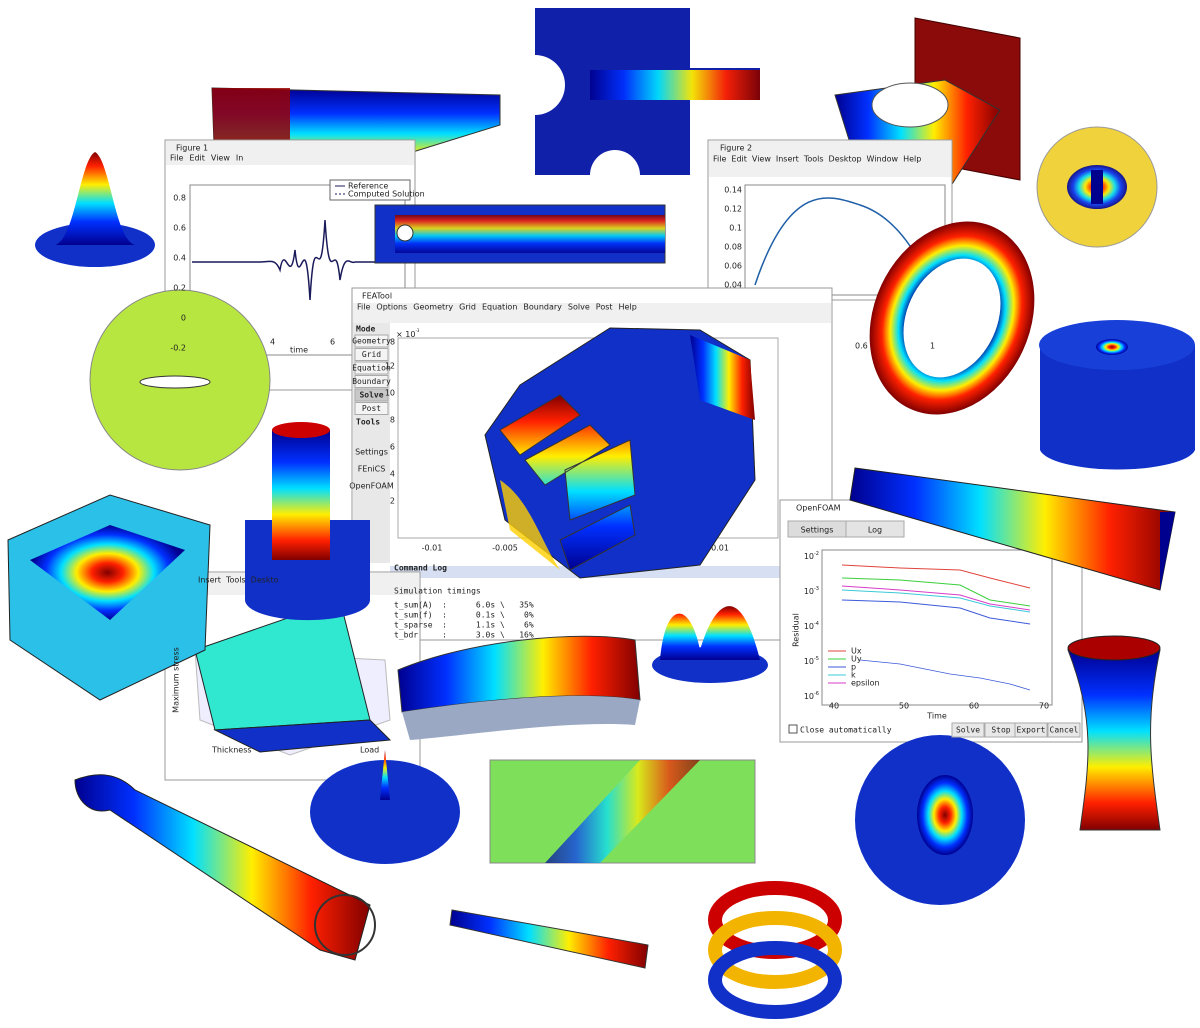 Image resolution: width=1200 pixels, height=1028 pixels. I want to click on tools-header: Tools, so click(368, 422).